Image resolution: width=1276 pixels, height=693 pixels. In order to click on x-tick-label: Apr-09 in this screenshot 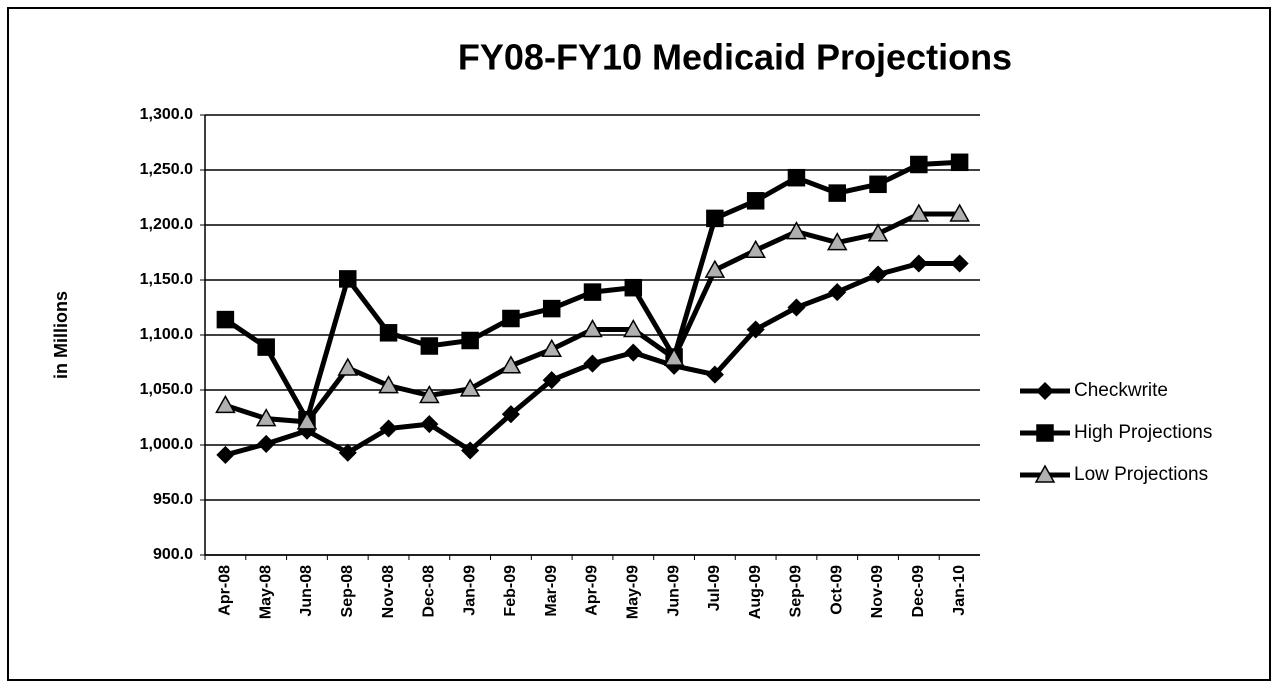, I will do `click(592, 590)`.